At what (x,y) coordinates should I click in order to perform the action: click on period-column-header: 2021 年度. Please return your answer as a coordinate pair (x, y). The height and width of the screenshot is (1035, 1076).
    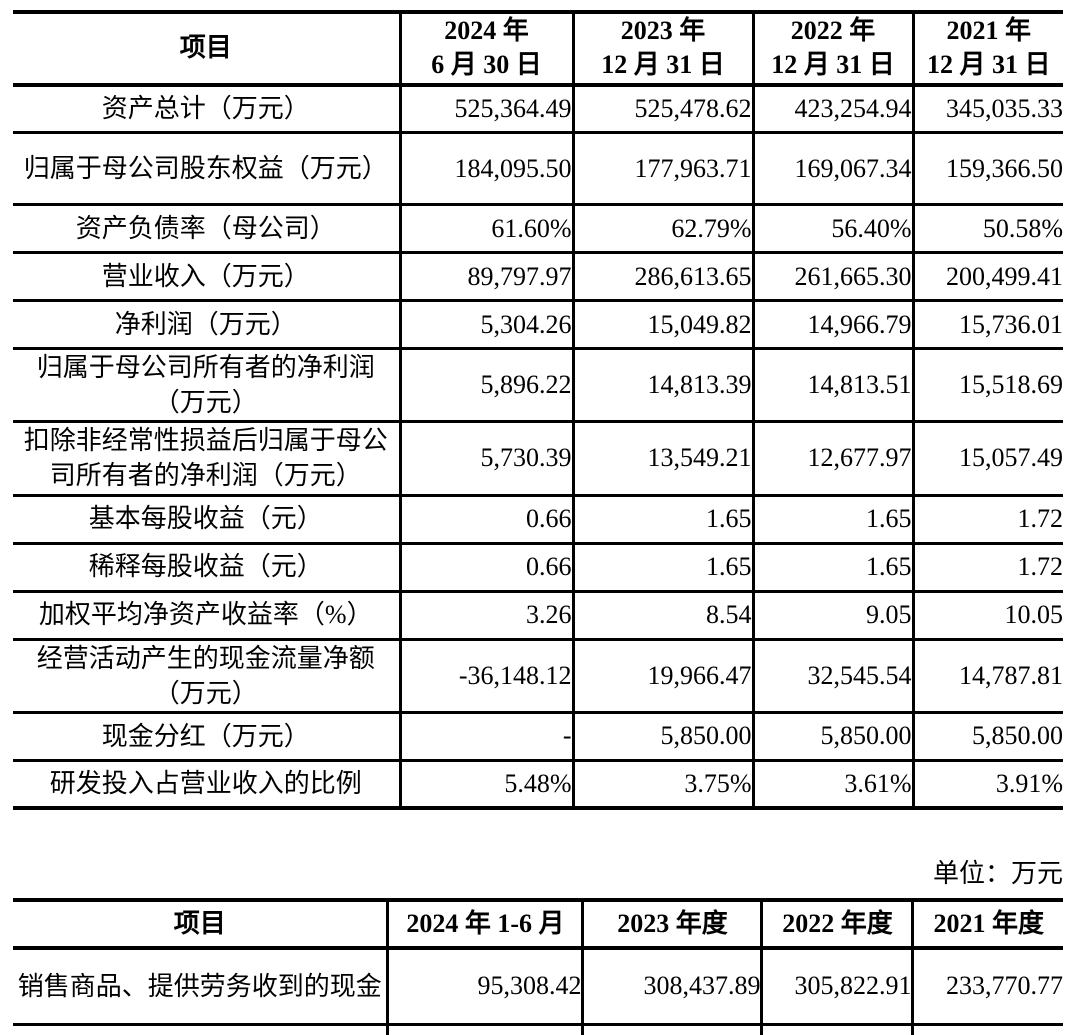
    Looking at the image, I should click on (987, 924).